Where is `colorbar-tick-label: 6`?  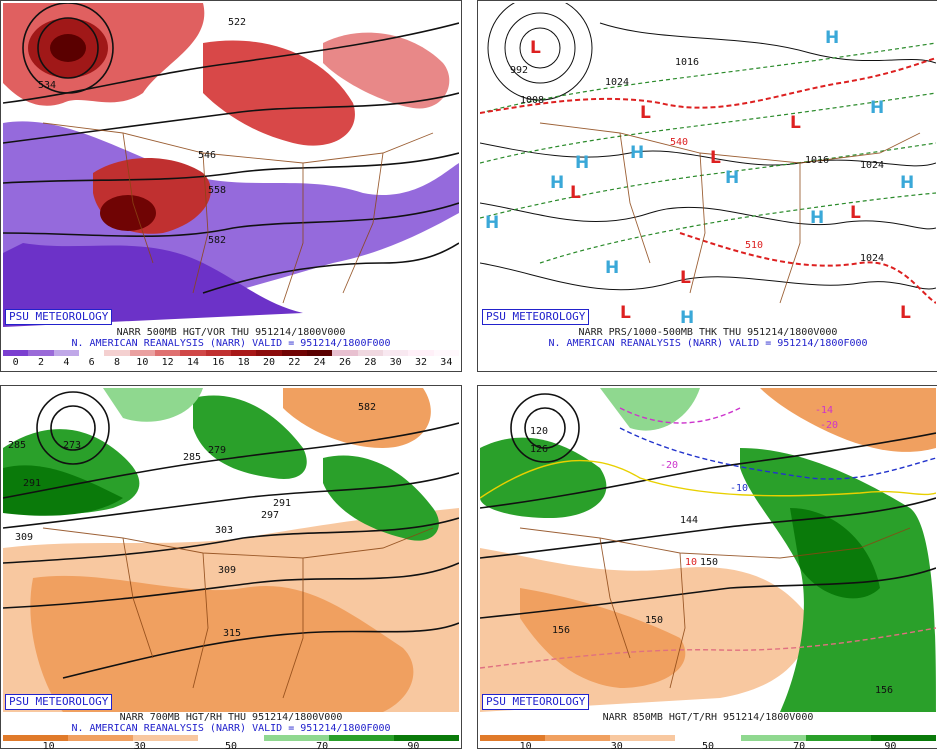
colorbar-tick-label: 6 is located at coordinates (91, 362).